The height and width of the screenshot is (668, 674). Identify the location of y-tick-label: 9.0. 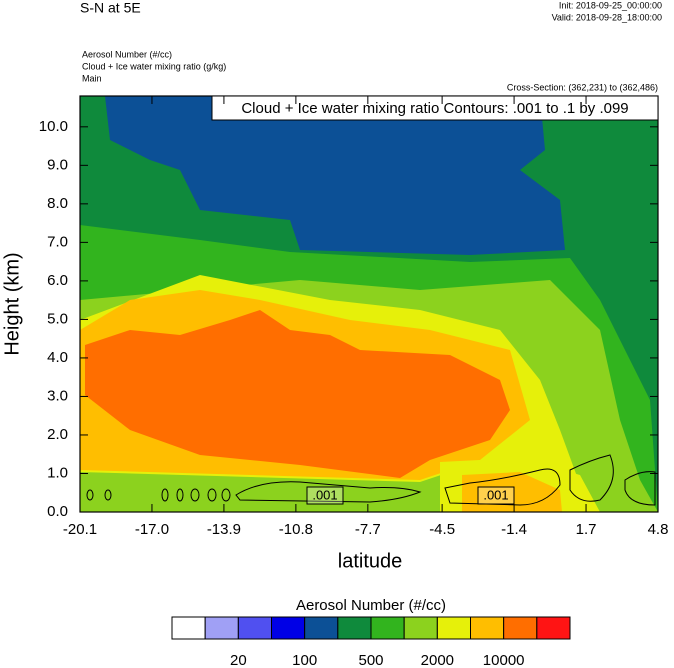
(57, 164).